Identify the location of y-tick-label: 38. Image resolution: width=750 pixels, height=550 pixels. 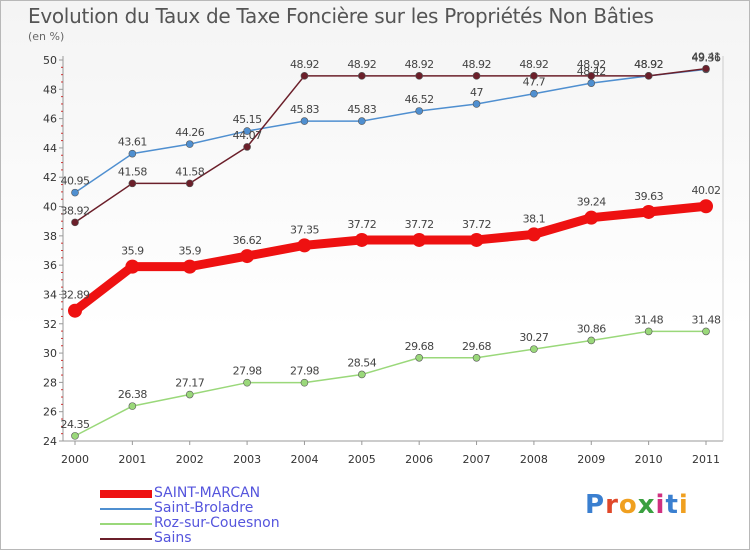
(50, 236).